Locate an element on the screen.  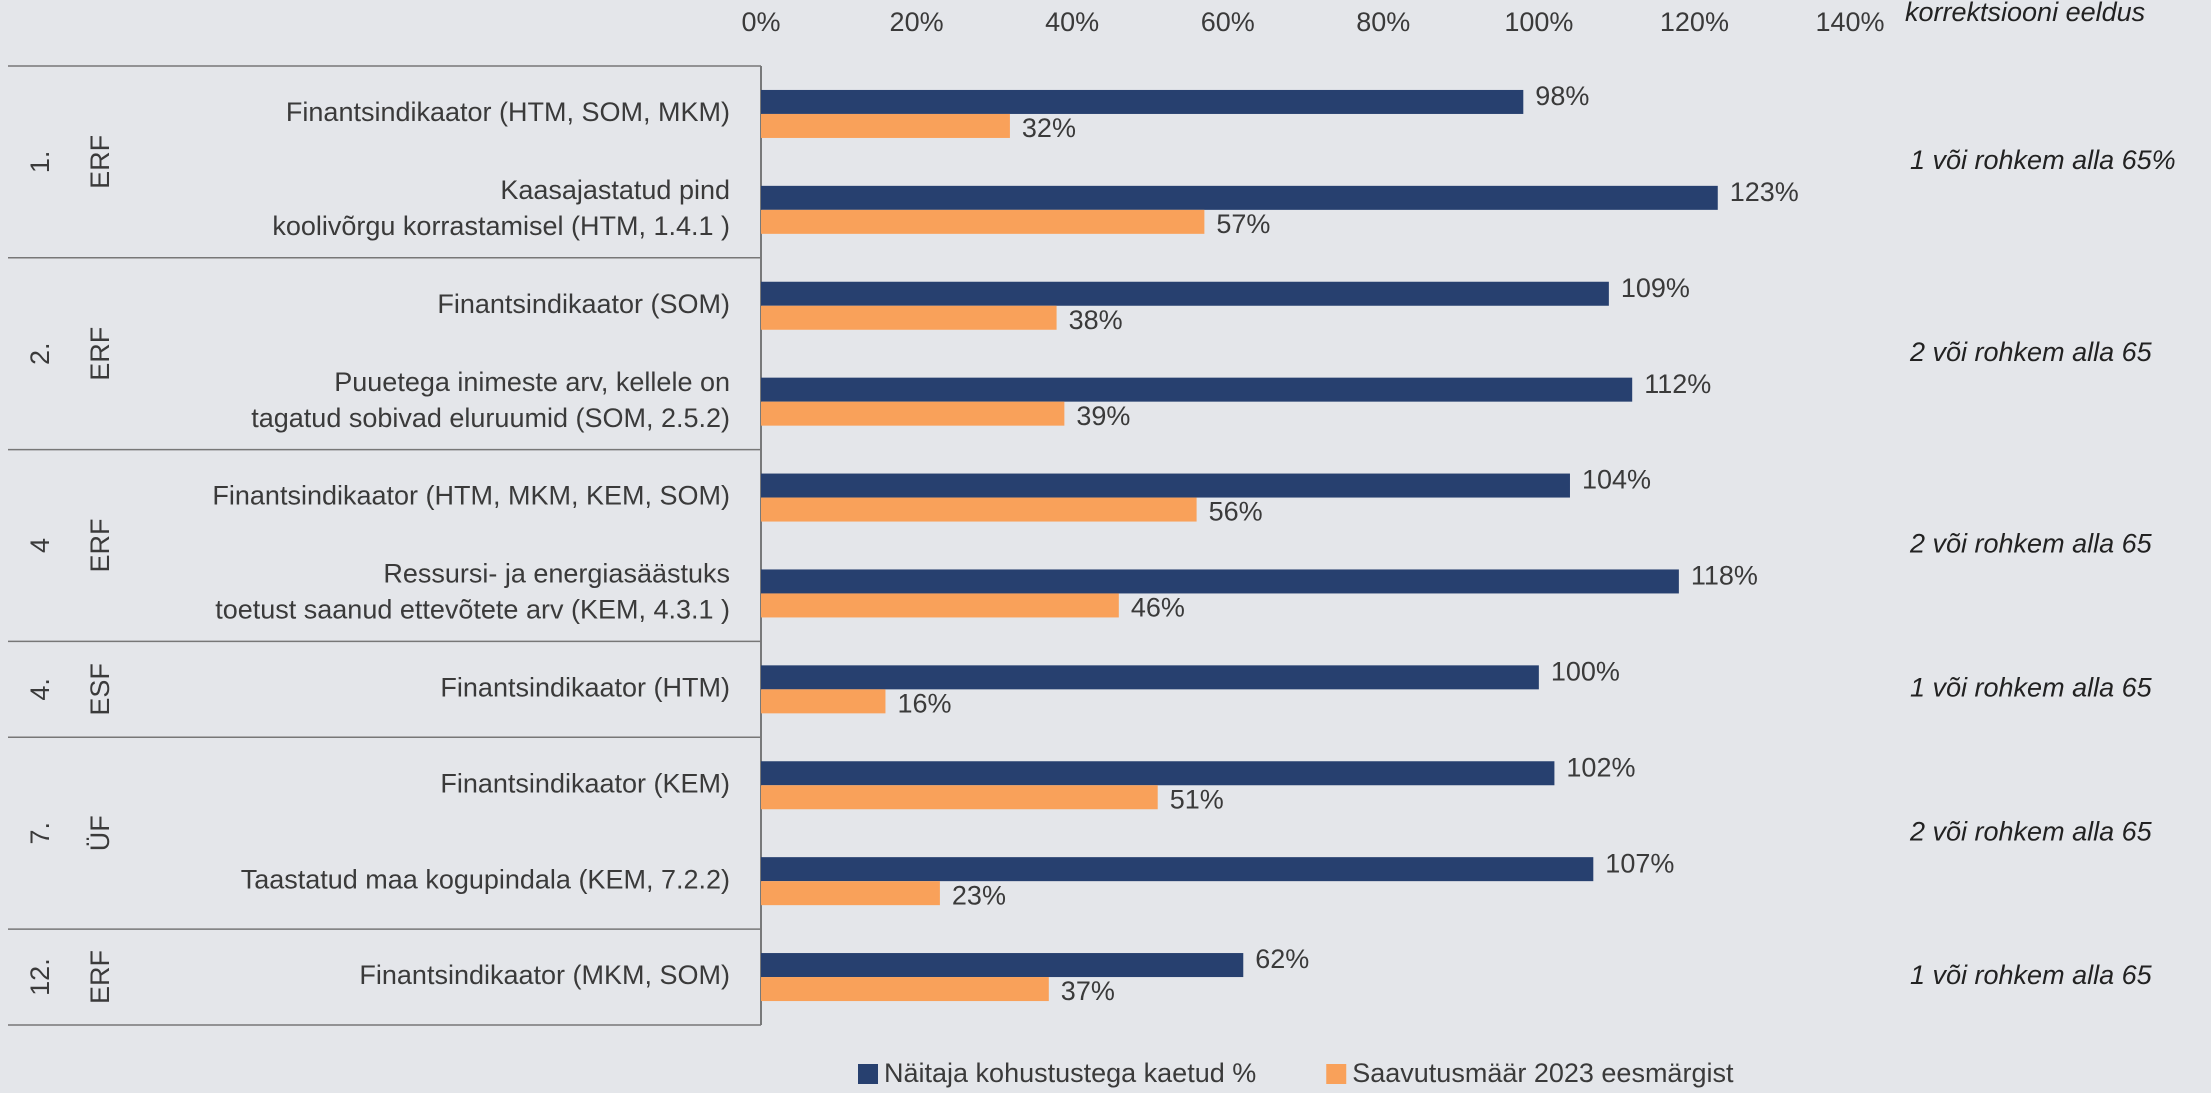
legend-label: Saavutusmäär 2023 eesmärgist is located at coordinates (1543, 1073).